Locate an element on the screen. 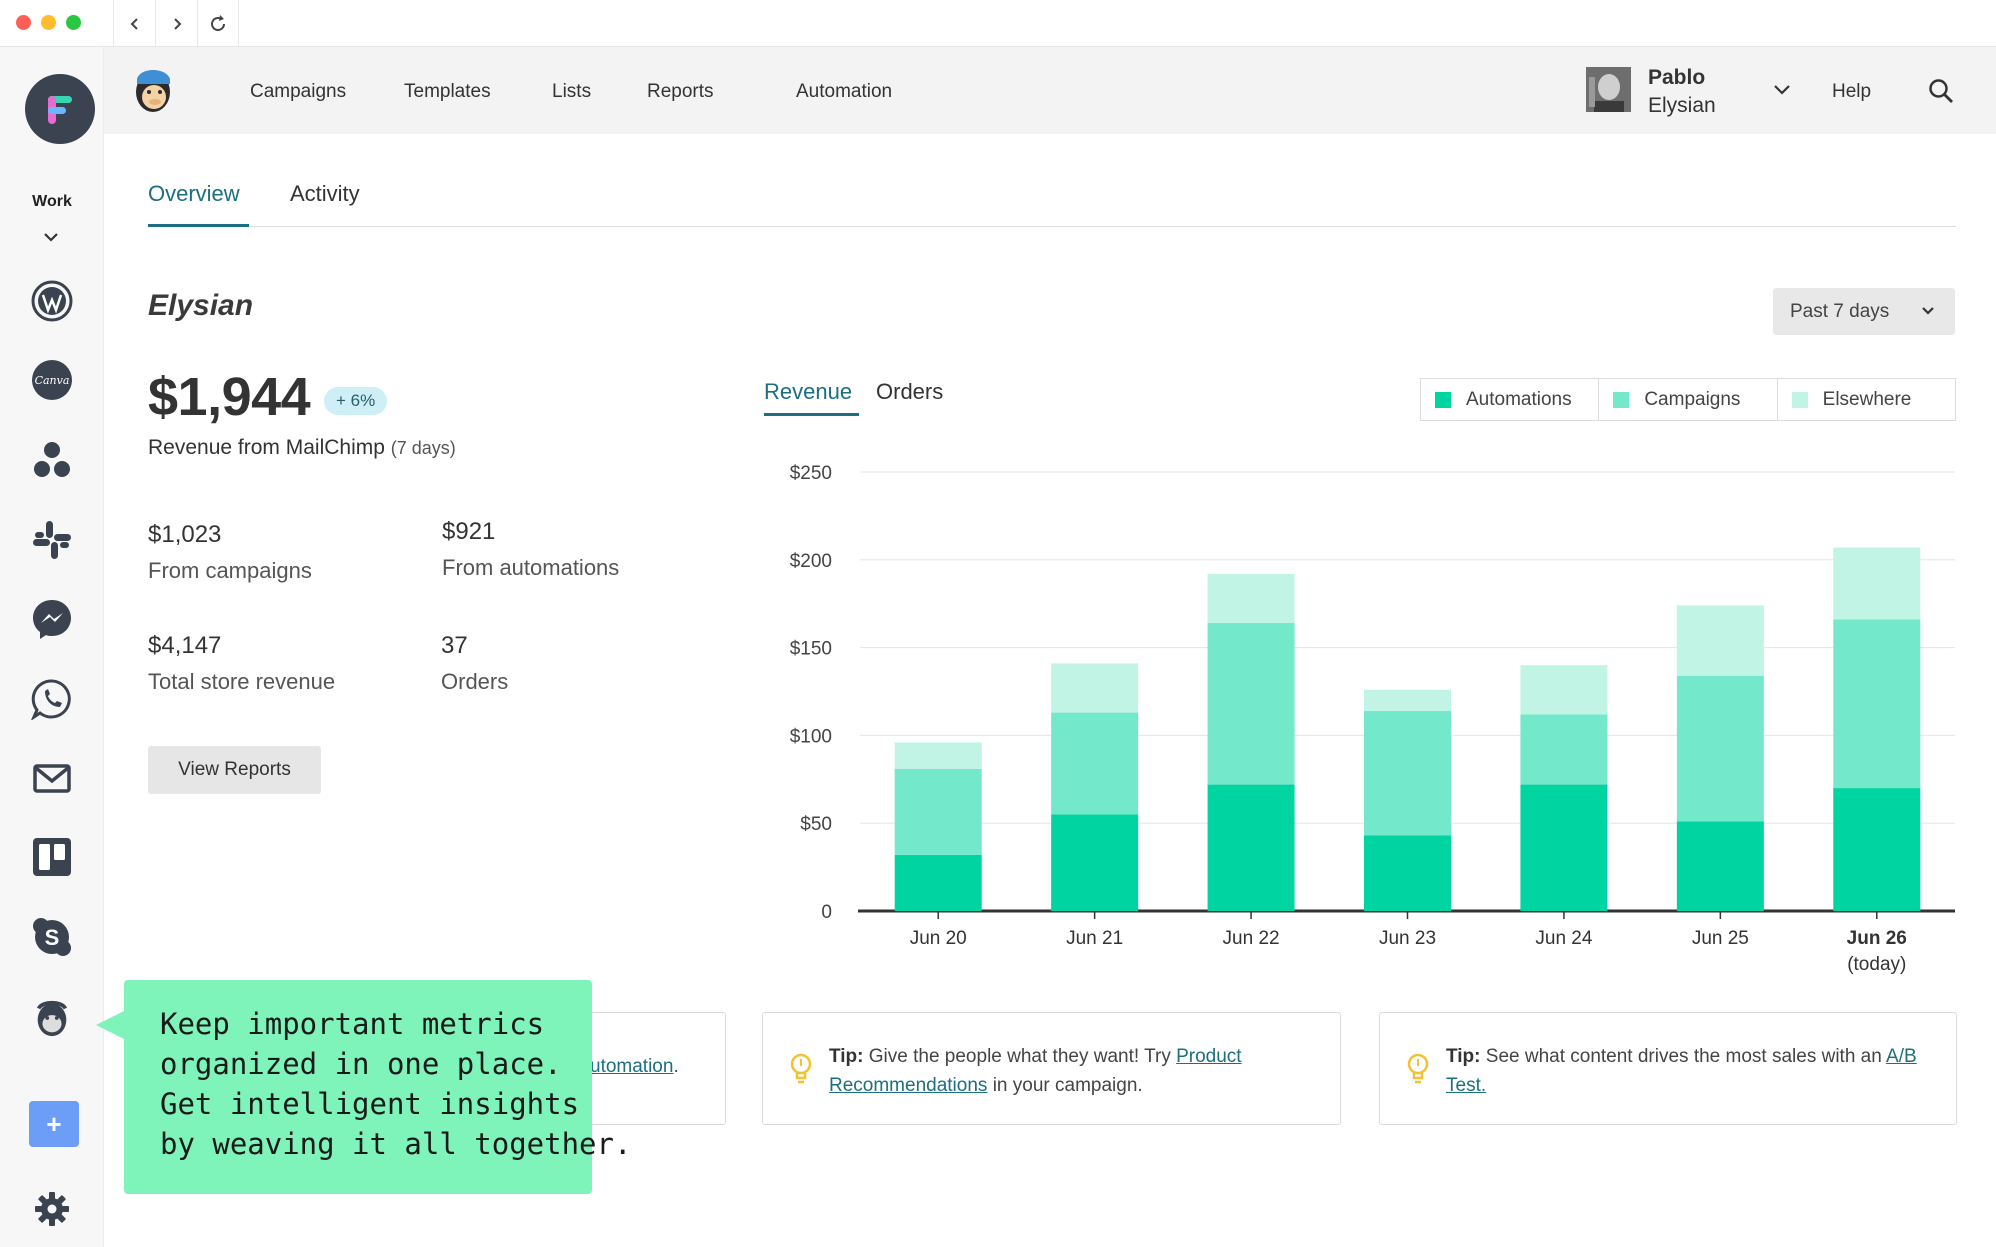 The height and width of the screenshot is (1247, 1996). maximize-window-button is located at coordinates (73, 22).